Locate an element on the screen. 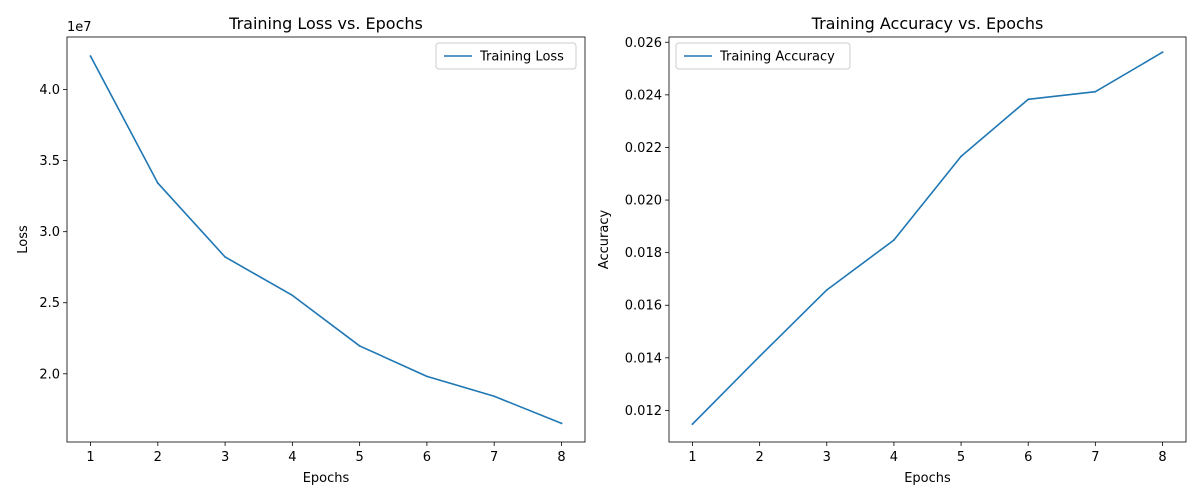 The width and height of the screenshot is (1200, 500). y-tick-label: 0.022 is located at coordinates (643, 148).